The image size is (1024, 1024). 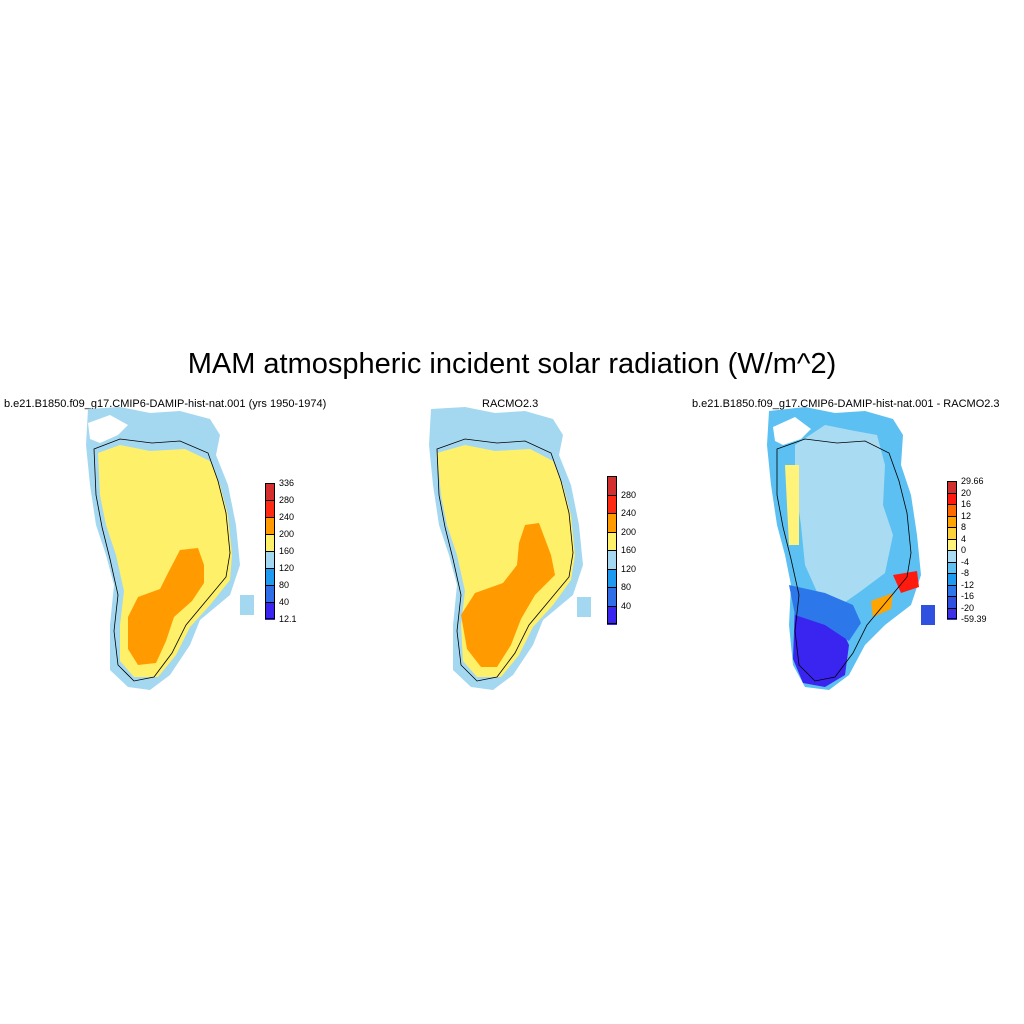 I want to click on colorbar-label: -59.39, so click(x=974, y=619).